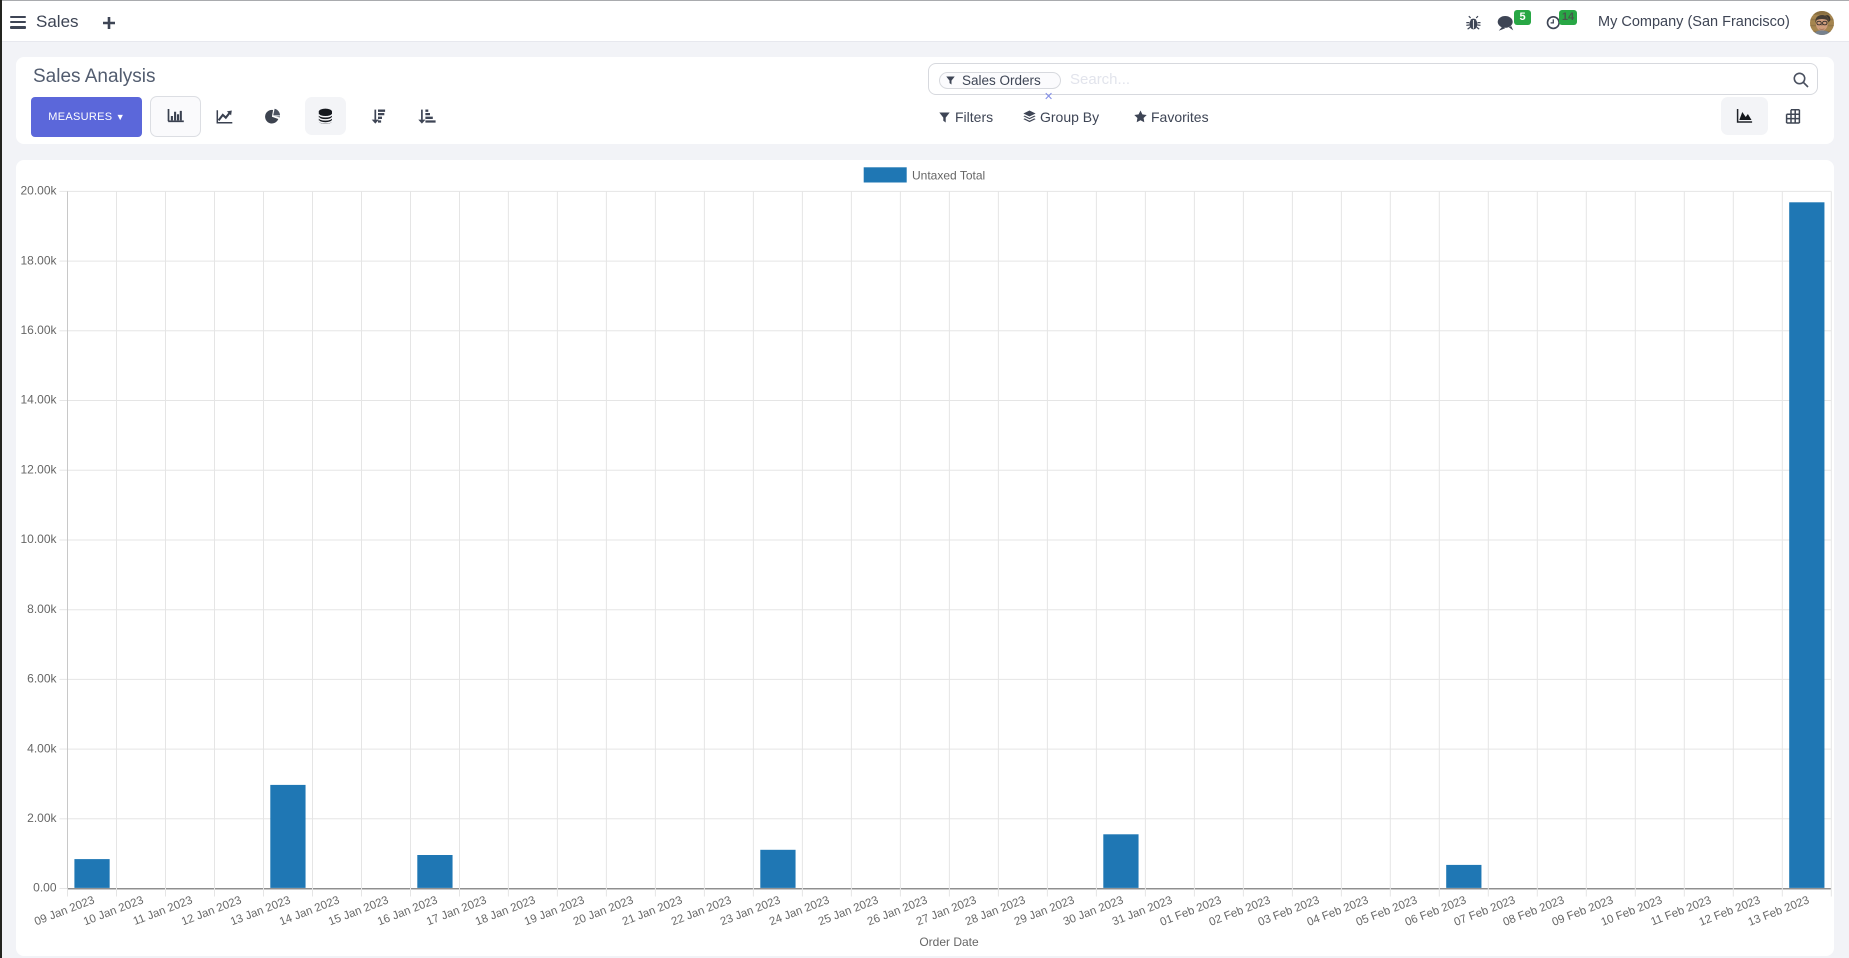 This screenshot has width=1849, height=958. Describe the element at coordinates (38, 539) in the screenshot. I see `svg-text: 10.00k` at that location.